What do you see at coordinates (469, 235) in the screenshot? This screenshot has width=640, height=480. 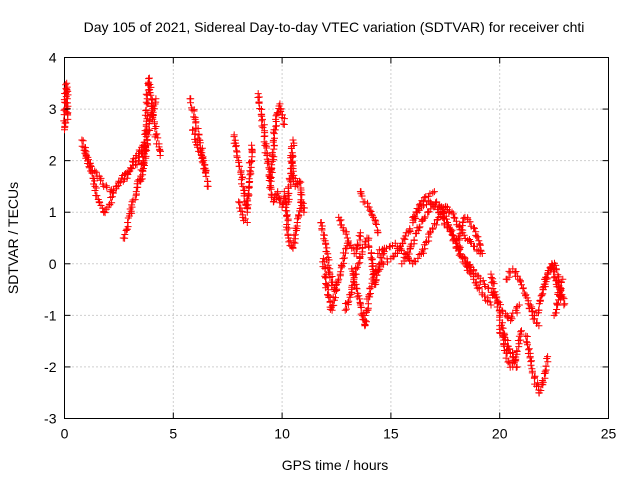 I see `track-t26` at bounding box center [469, 235].